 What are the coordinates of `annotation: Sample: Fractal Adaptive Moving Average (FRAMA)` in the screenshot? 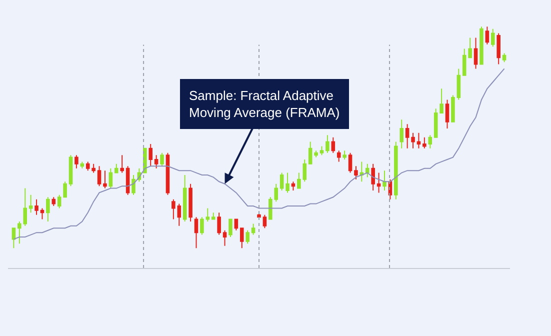 It's located at (264, 104).